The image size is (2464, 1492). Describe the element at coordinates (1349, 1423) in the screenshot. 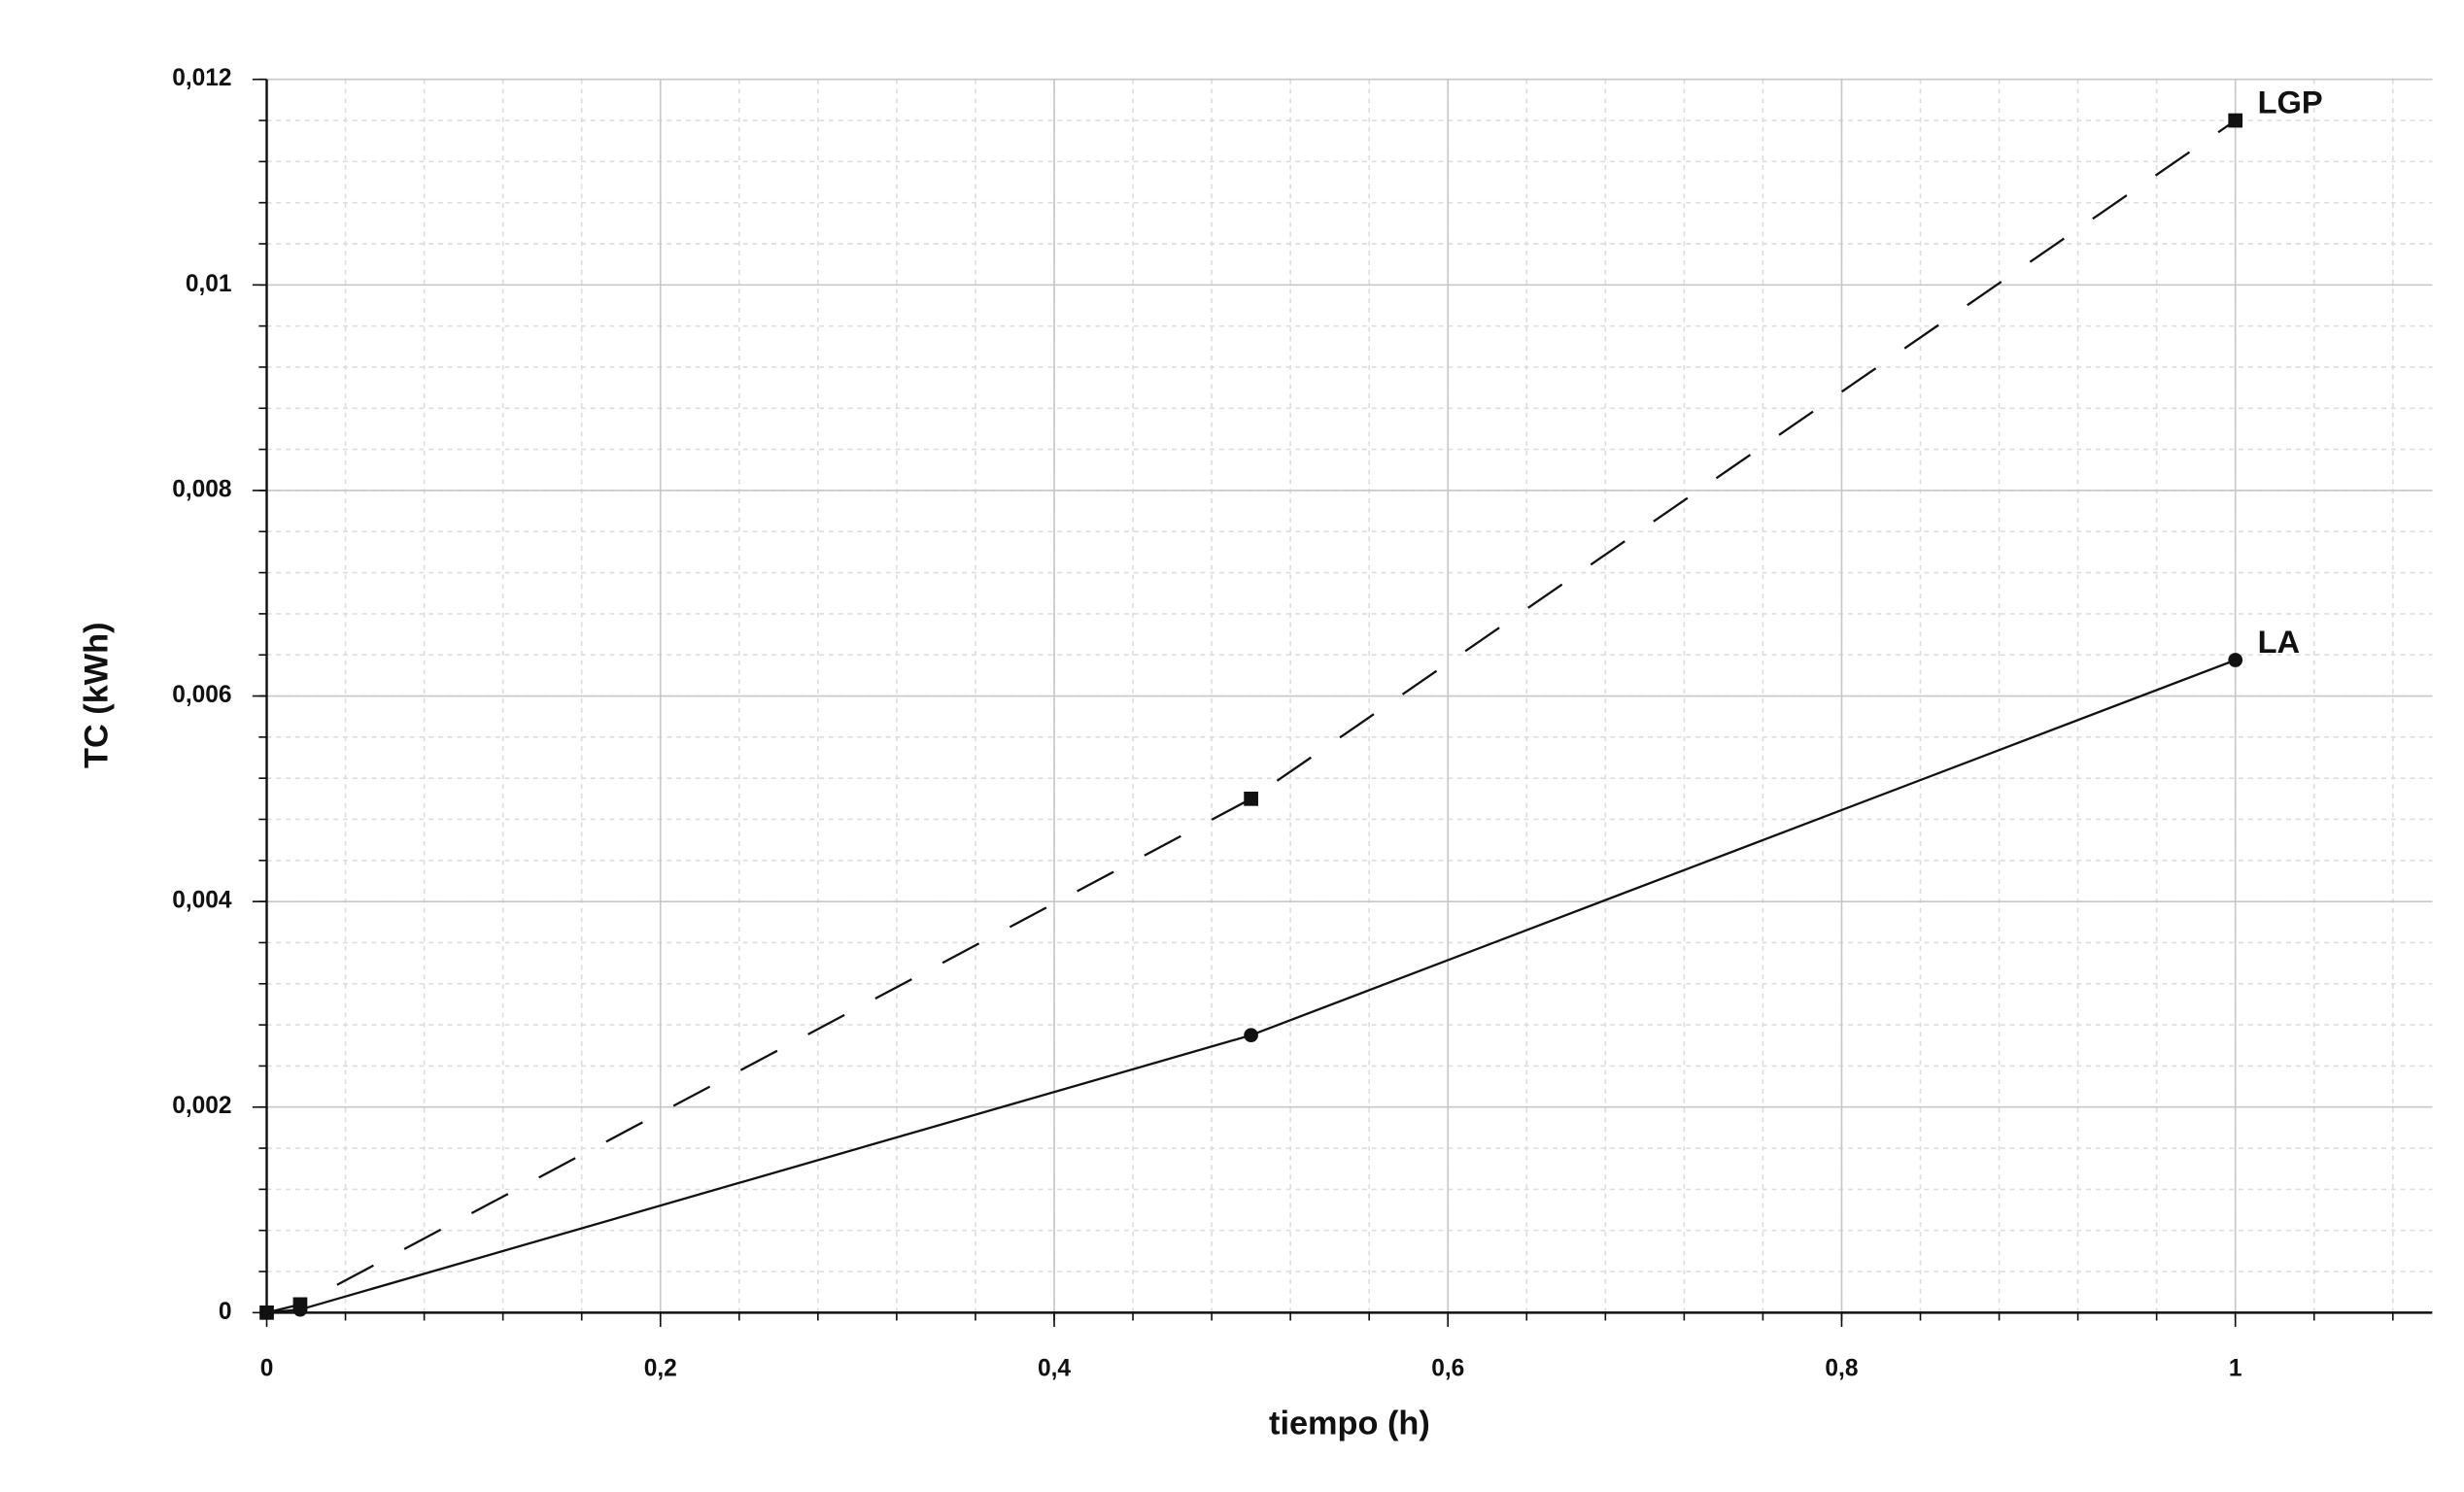

I see `x-axis-title: tiempo (h)` at that location.